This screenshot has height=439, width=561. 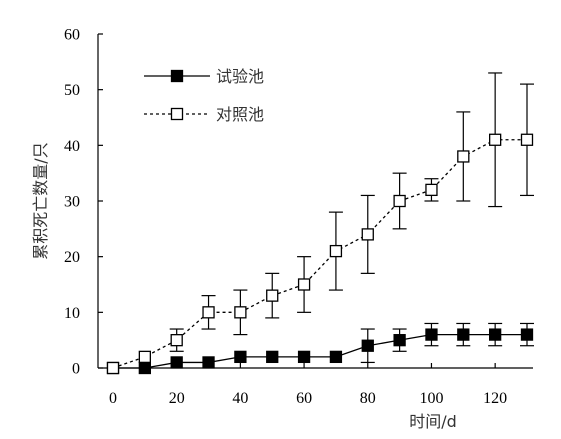 I want to click on x-axis-label: 时间/d, so click(x=433, y=421).